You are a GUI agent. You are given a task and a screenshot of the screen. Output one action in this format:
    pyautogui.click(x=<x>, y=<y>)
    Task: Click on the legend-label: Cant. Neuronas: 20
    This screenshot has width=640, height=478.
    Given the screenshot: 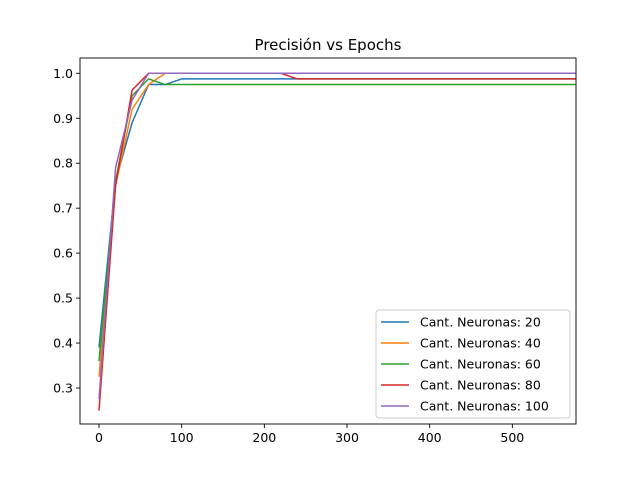 What is the action you would take?
    pyautogui.click(x=480, y=322)
    